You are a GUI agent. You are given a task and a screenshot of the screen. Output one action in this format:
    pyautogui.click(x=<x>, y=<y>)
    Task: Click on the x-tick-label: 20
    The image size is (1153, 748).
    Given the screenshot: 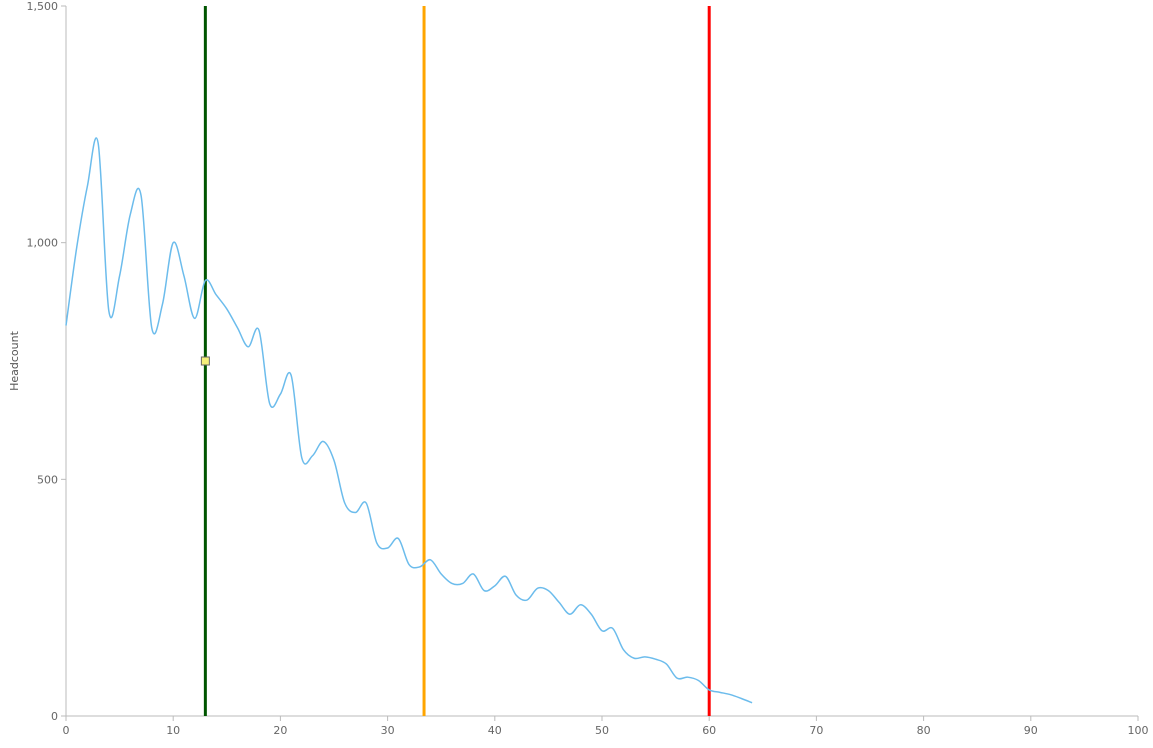 What is the action you would take?
    pyautogui.click(x=280, y=730)
    